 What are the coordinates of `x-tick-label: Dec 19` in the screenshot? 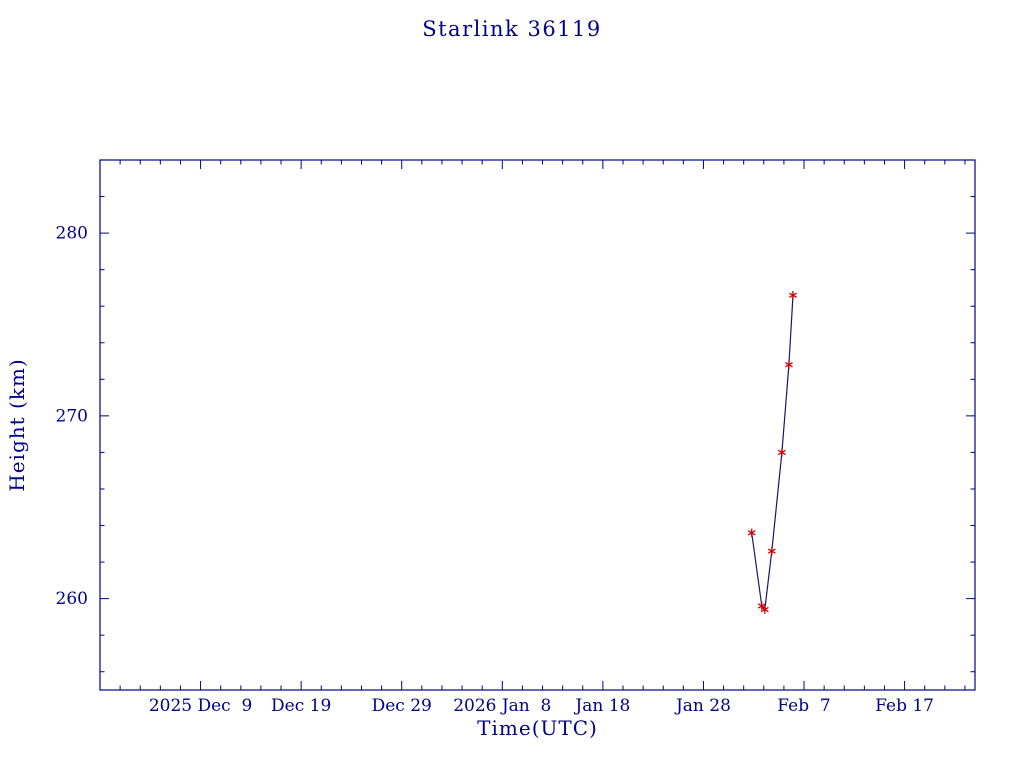 It's located at (301, 706).